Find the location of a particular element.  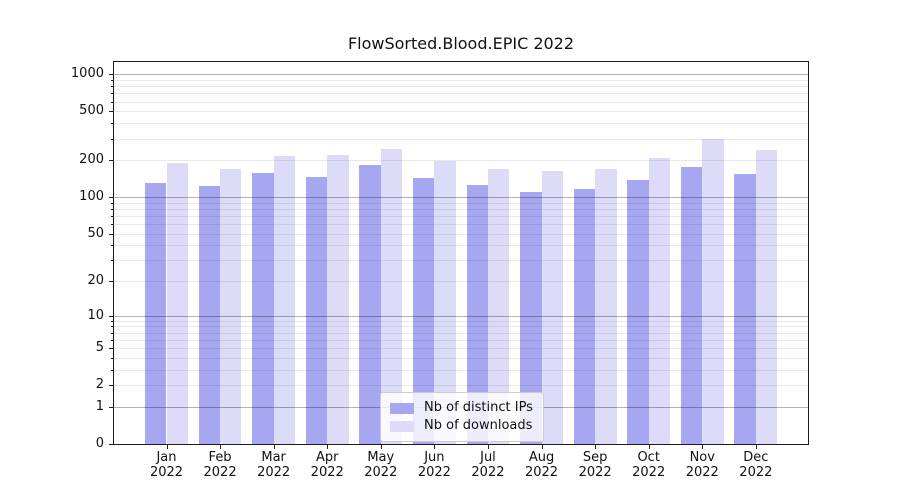

x-tick-month: Dec is located at coordinates (756, 457).